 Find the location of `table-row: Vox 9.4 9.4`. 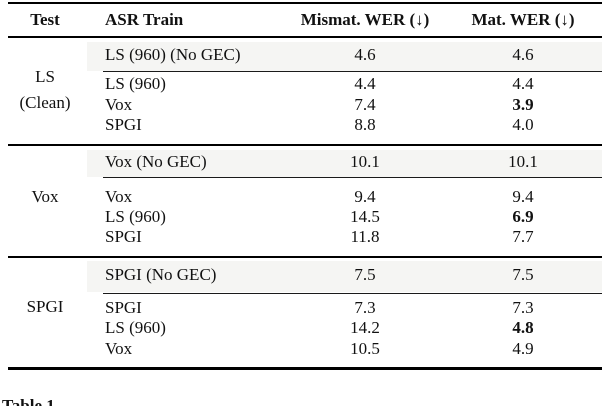

table-row: Vox 9.4 9.4 is located at coordinates (301, 197).